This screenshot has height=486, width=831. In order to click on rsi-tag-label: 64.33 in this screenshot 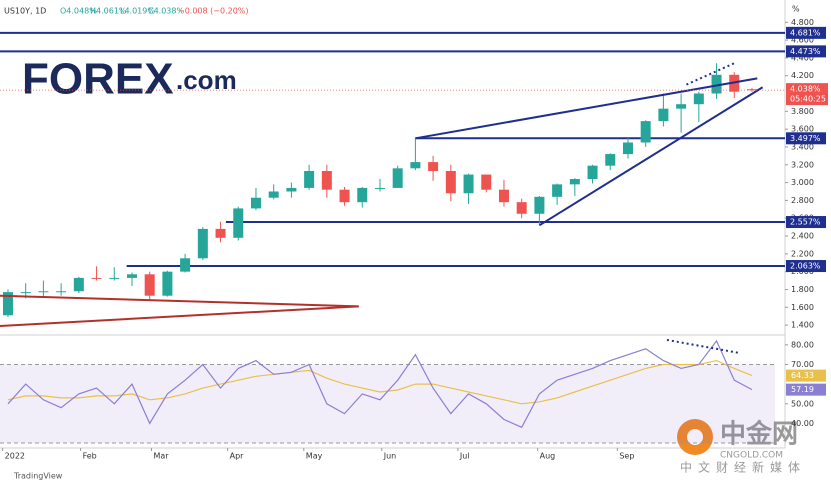, I will do `click(802, 375)`.